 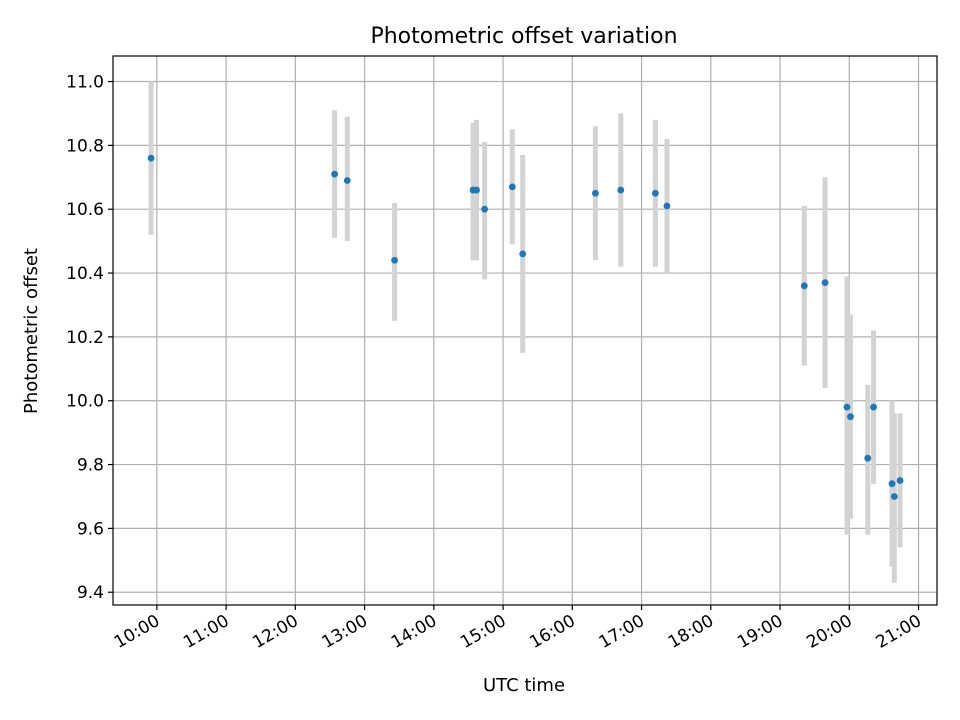 I want to click on chart-title: Photometric offset variation, so click(x=523, y=36).